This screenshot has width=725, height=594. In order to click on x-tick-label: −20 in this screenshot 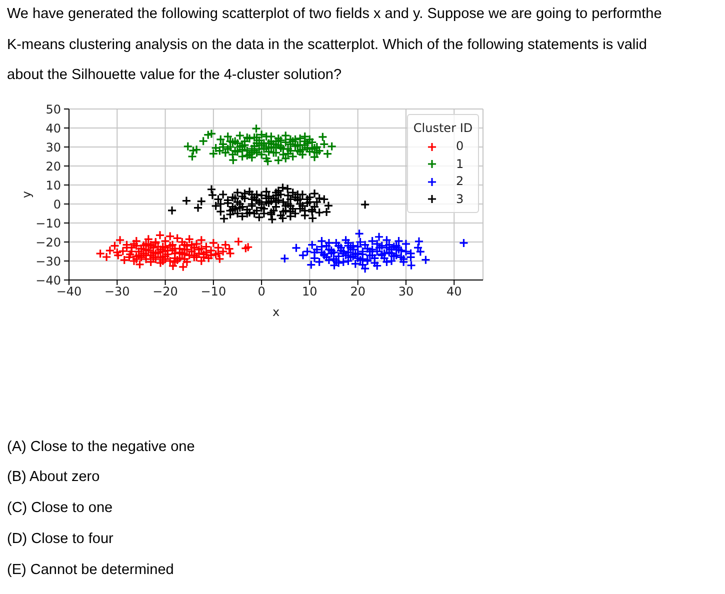, I will do `click(165, 291)`.